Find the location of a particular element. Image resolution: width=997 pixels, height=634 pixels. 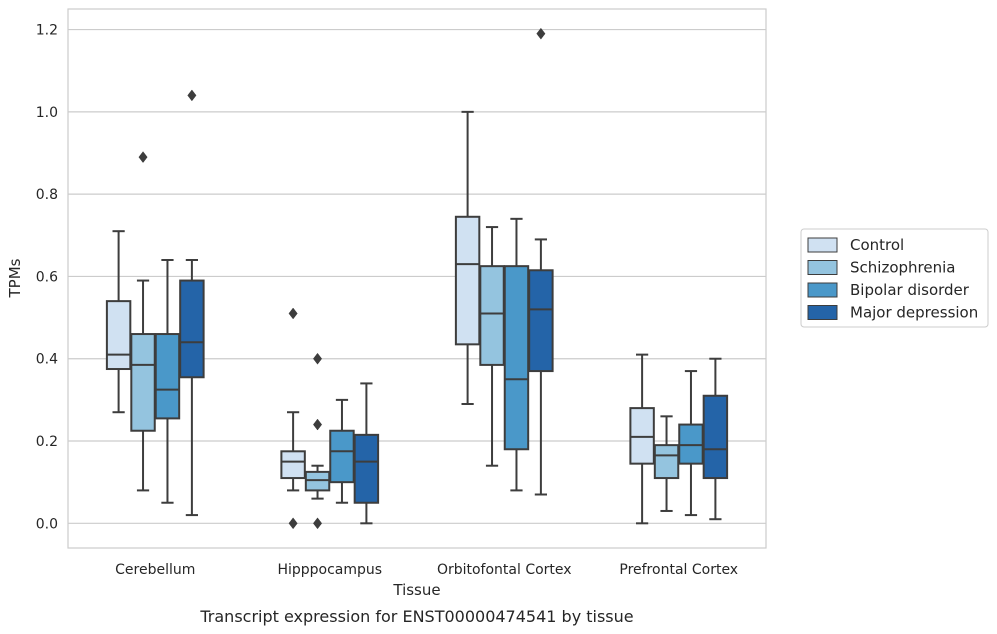

x-tick-label: Cerebellum is located at coordinates (155, 570).